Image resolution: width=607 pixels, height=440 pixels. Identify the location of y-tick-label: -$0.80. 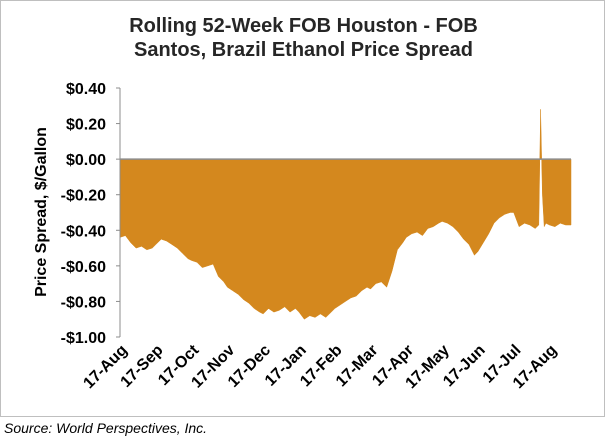
(83, 302).